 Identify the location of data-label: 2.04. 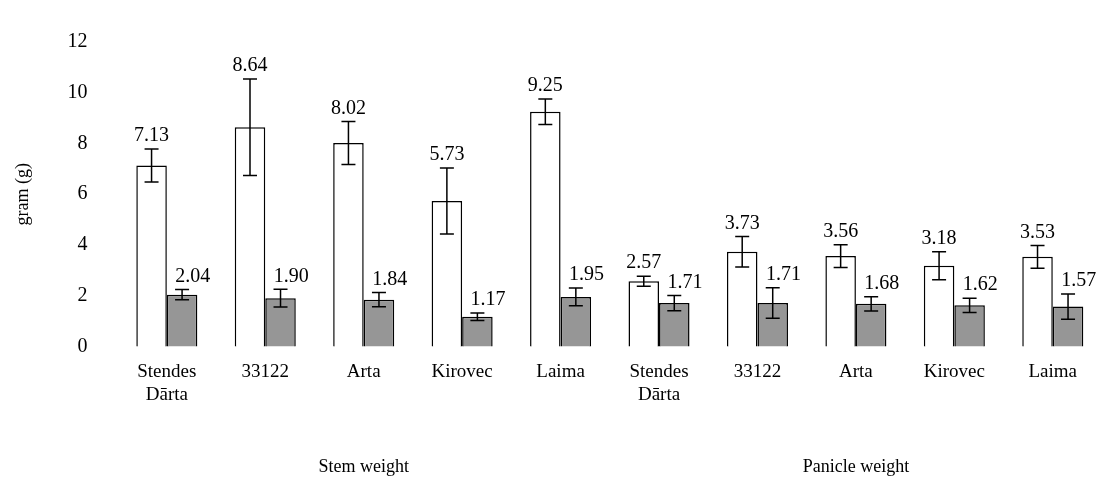
(193, 274).